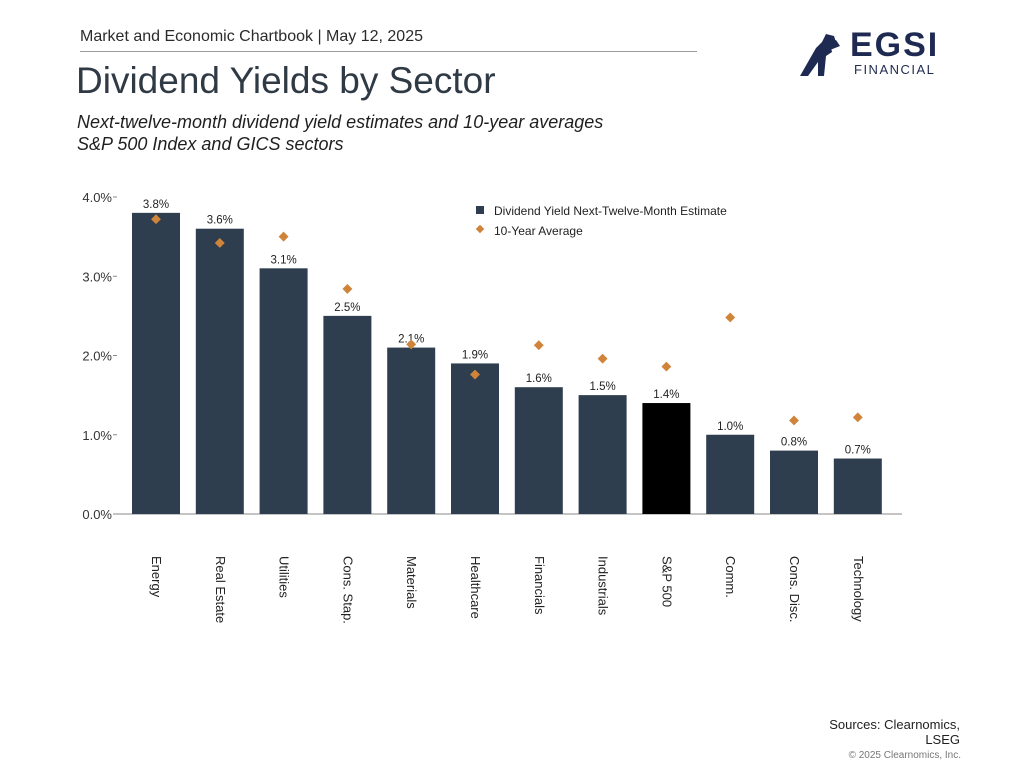 The image size is (1034, 774). Describe the element at coordinates (602, 387) in the screenshot. I see `data-label: 1.5%` at that location.